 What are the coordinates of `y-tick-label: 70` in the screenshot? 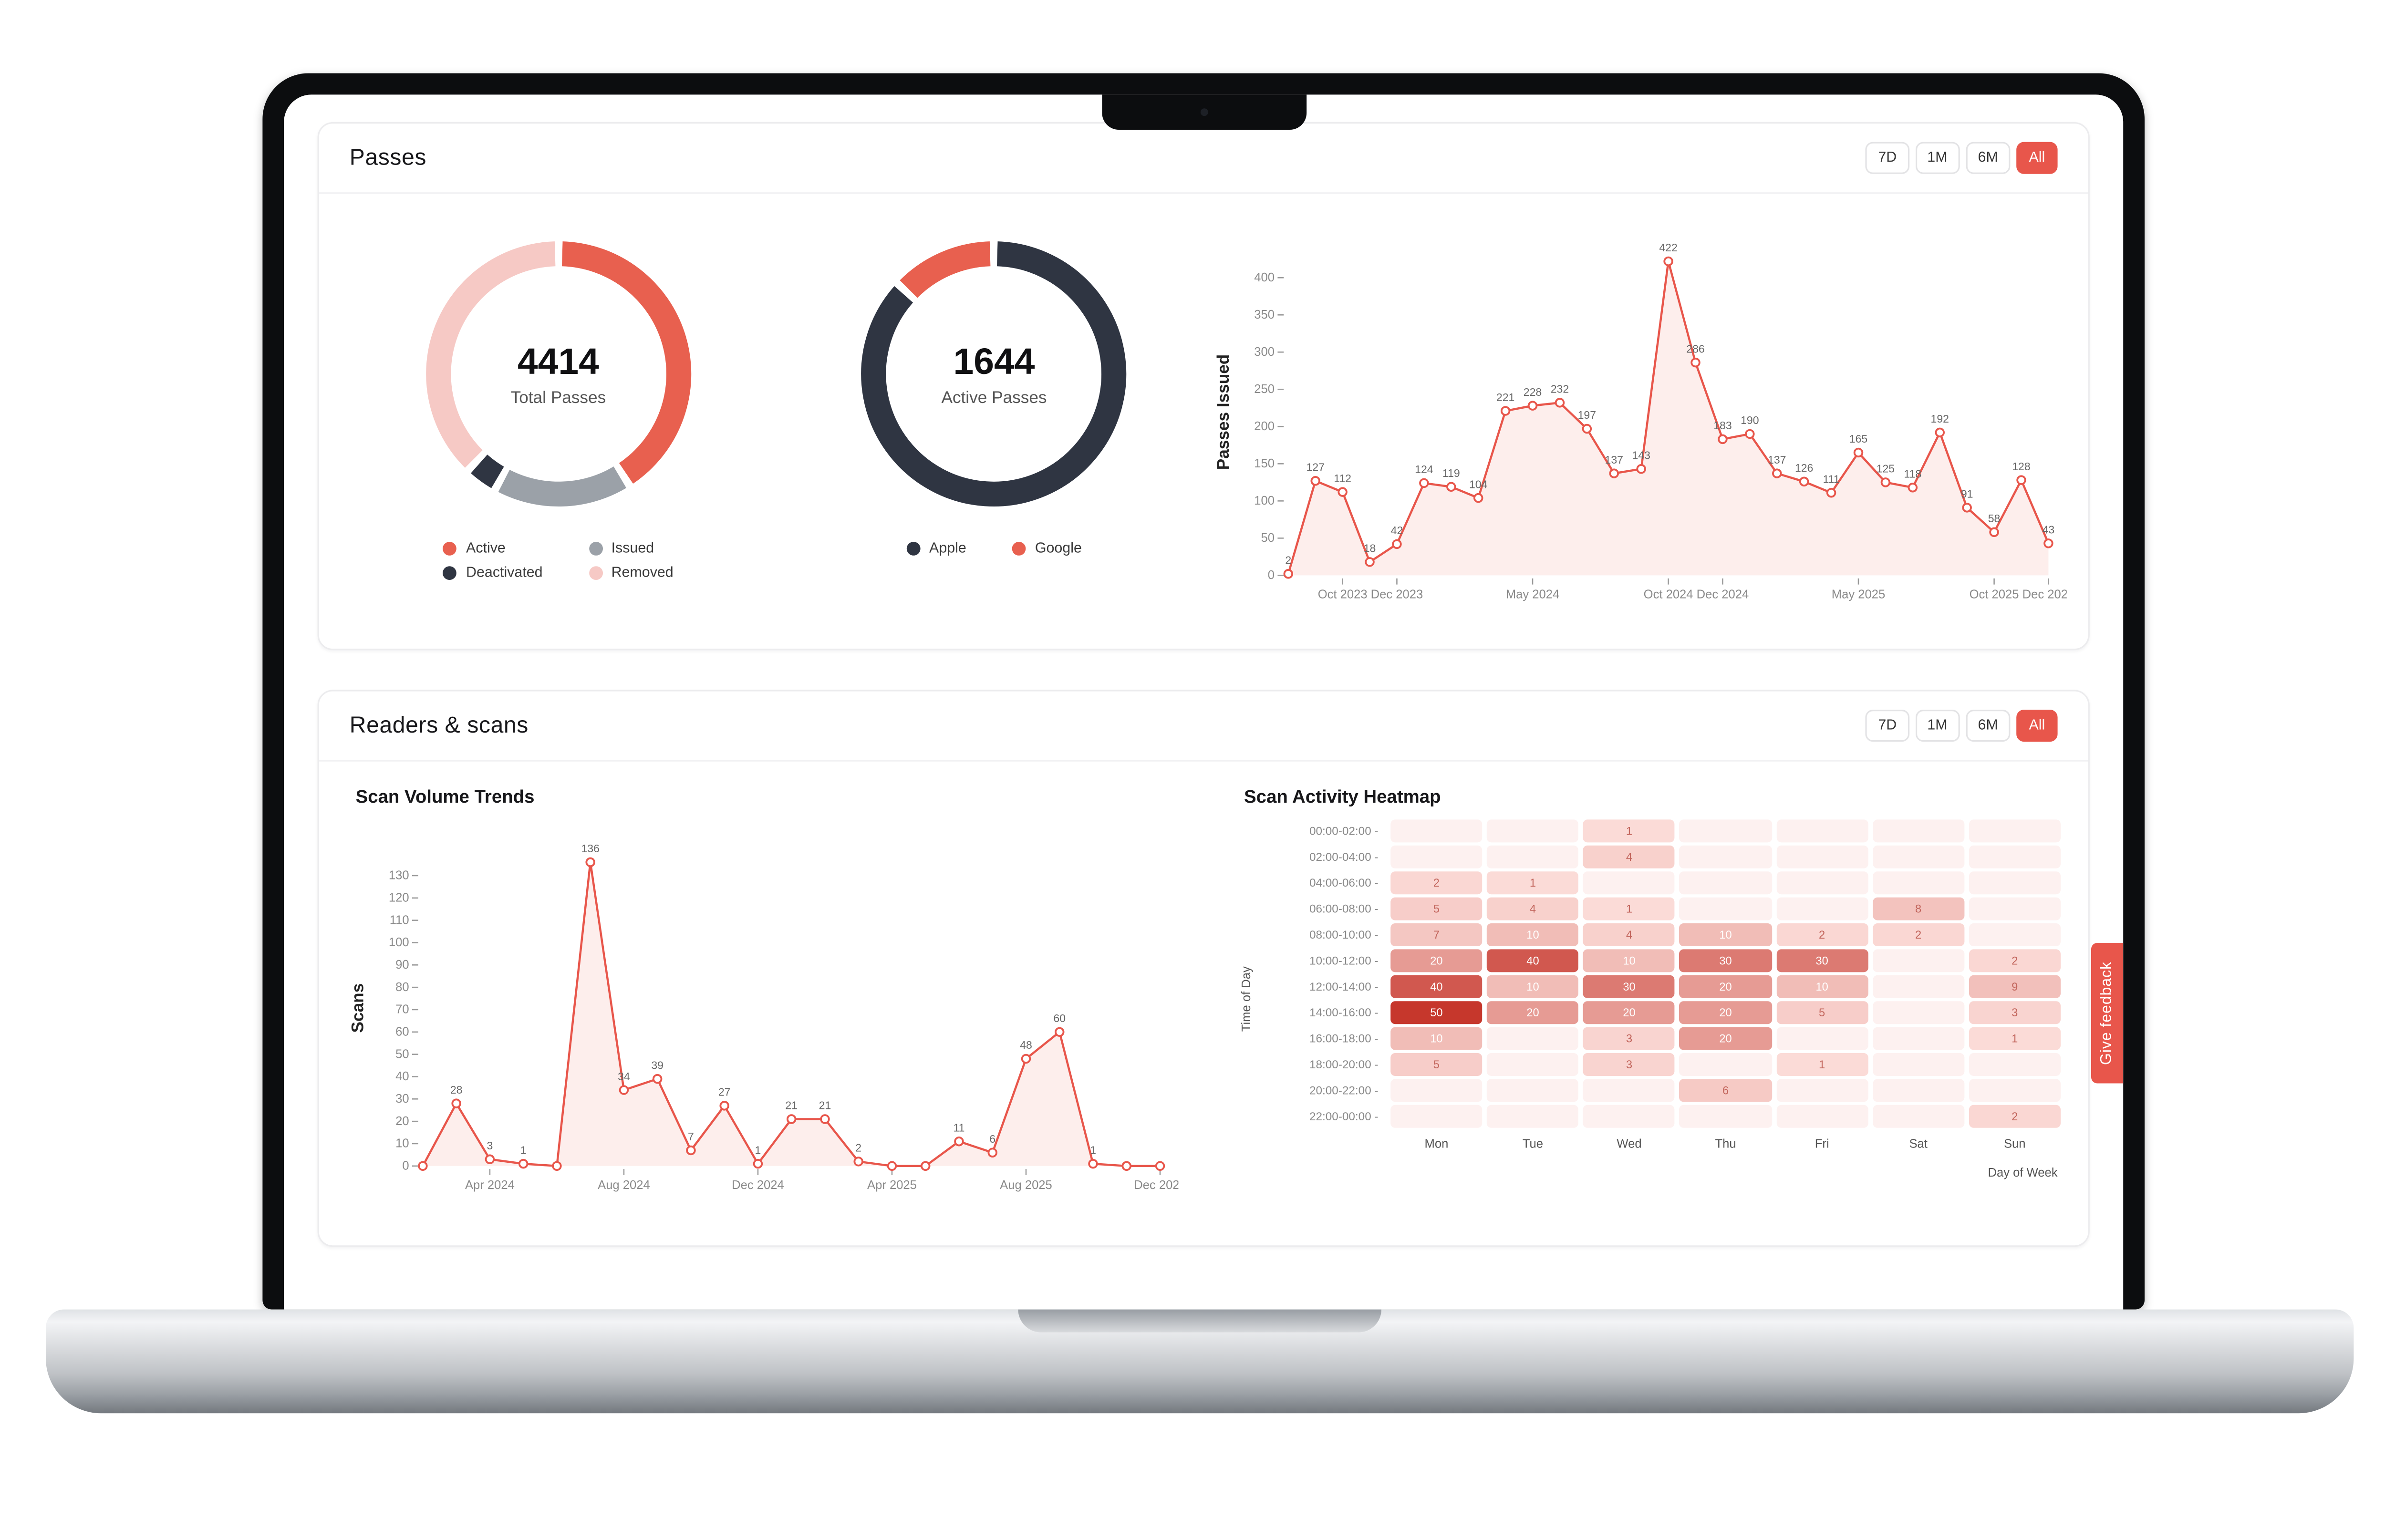 It's located at (402, 1010).